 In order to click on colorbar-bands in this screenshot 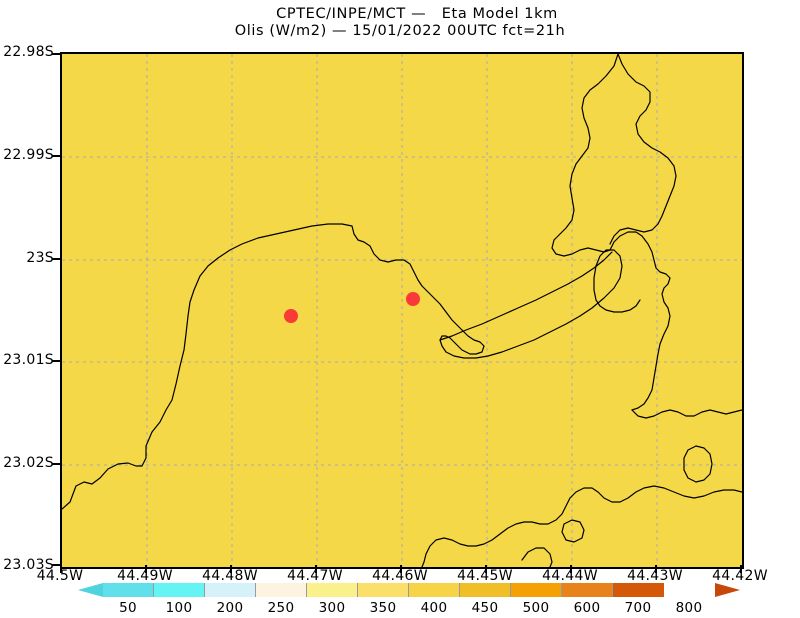, I will do `click(383, 590)`.